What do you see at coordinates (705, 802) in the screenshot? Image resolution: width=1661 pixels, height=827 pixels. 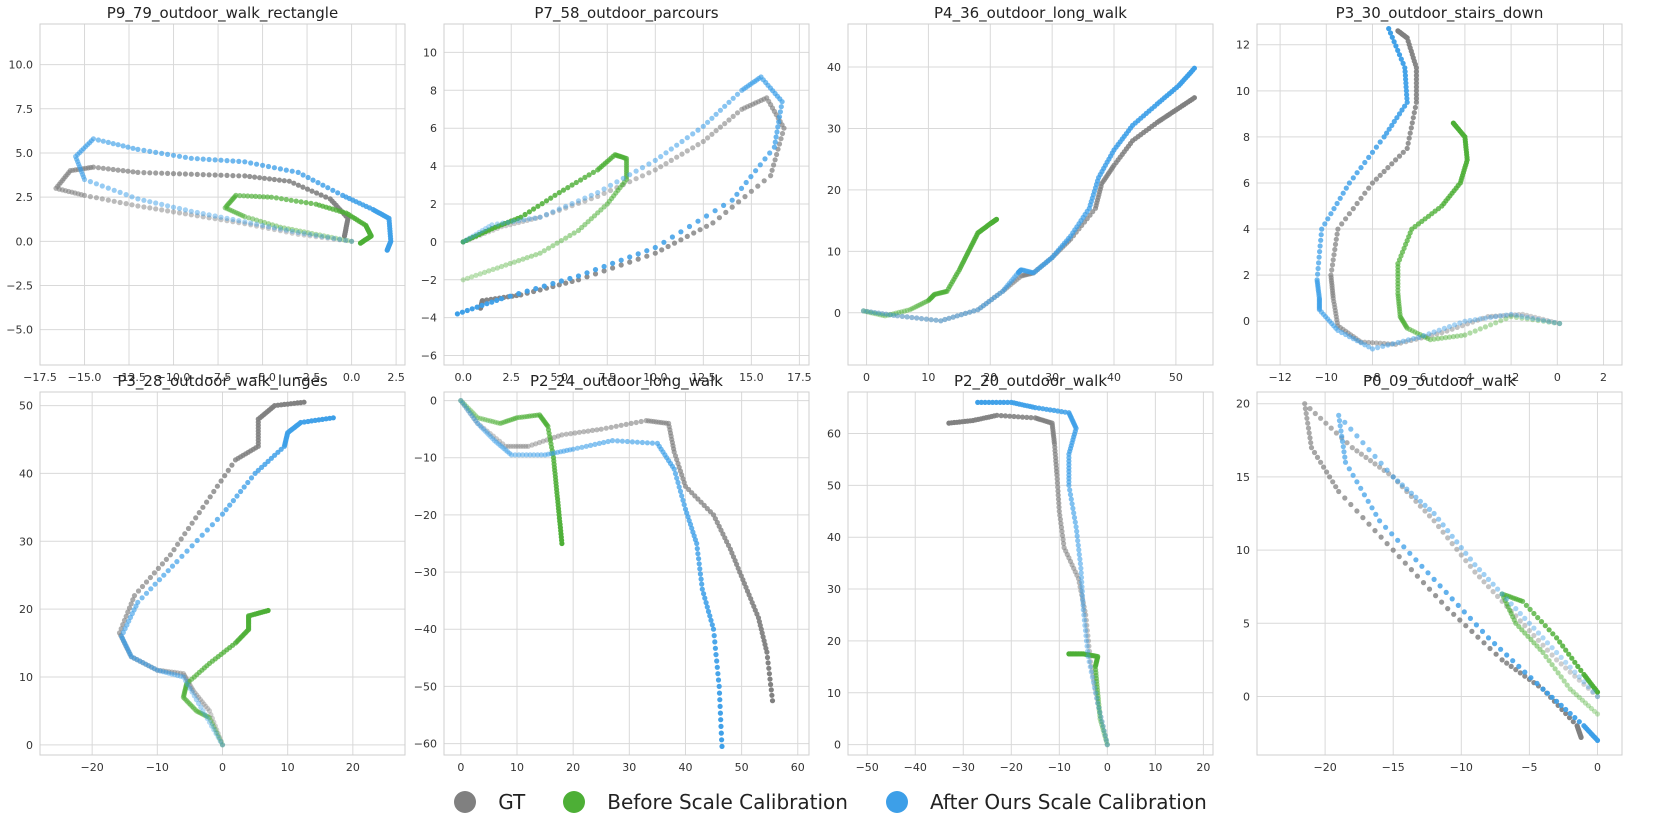 I see `legend-item-before: Before Scale Calibration` at bounding box center [705, 802].